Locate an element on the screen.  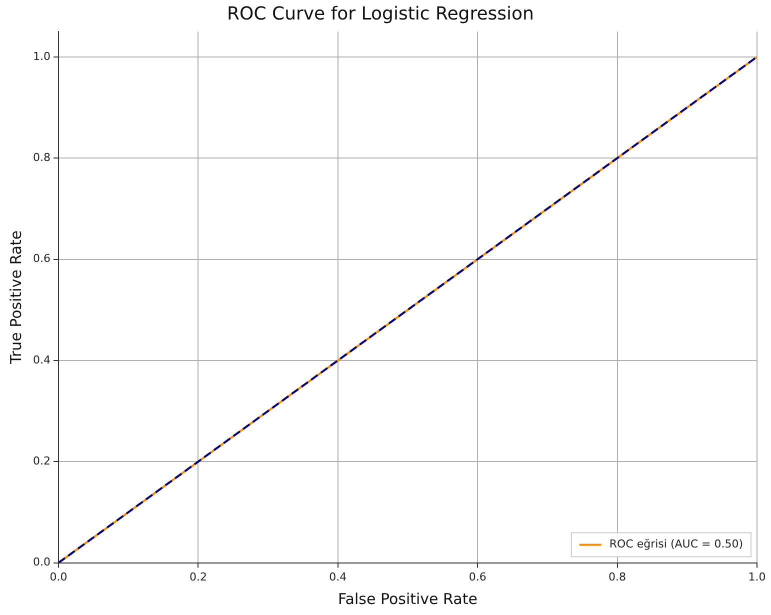
y-tick-label: 0.0 is located at coordinates (41, 562).